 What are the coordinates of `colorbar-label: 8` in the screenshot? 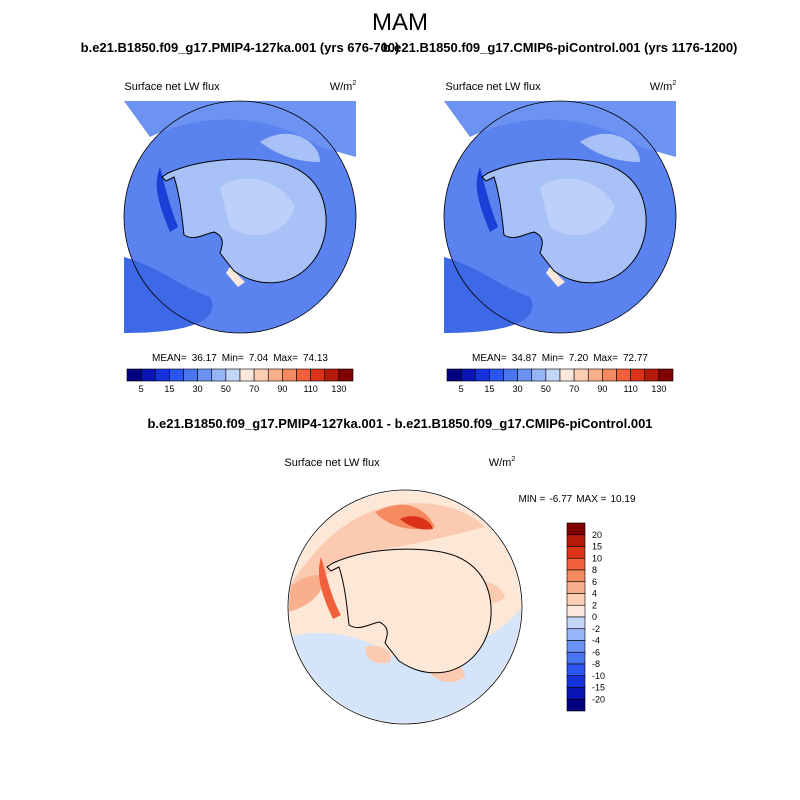 It's located at (594, 570).